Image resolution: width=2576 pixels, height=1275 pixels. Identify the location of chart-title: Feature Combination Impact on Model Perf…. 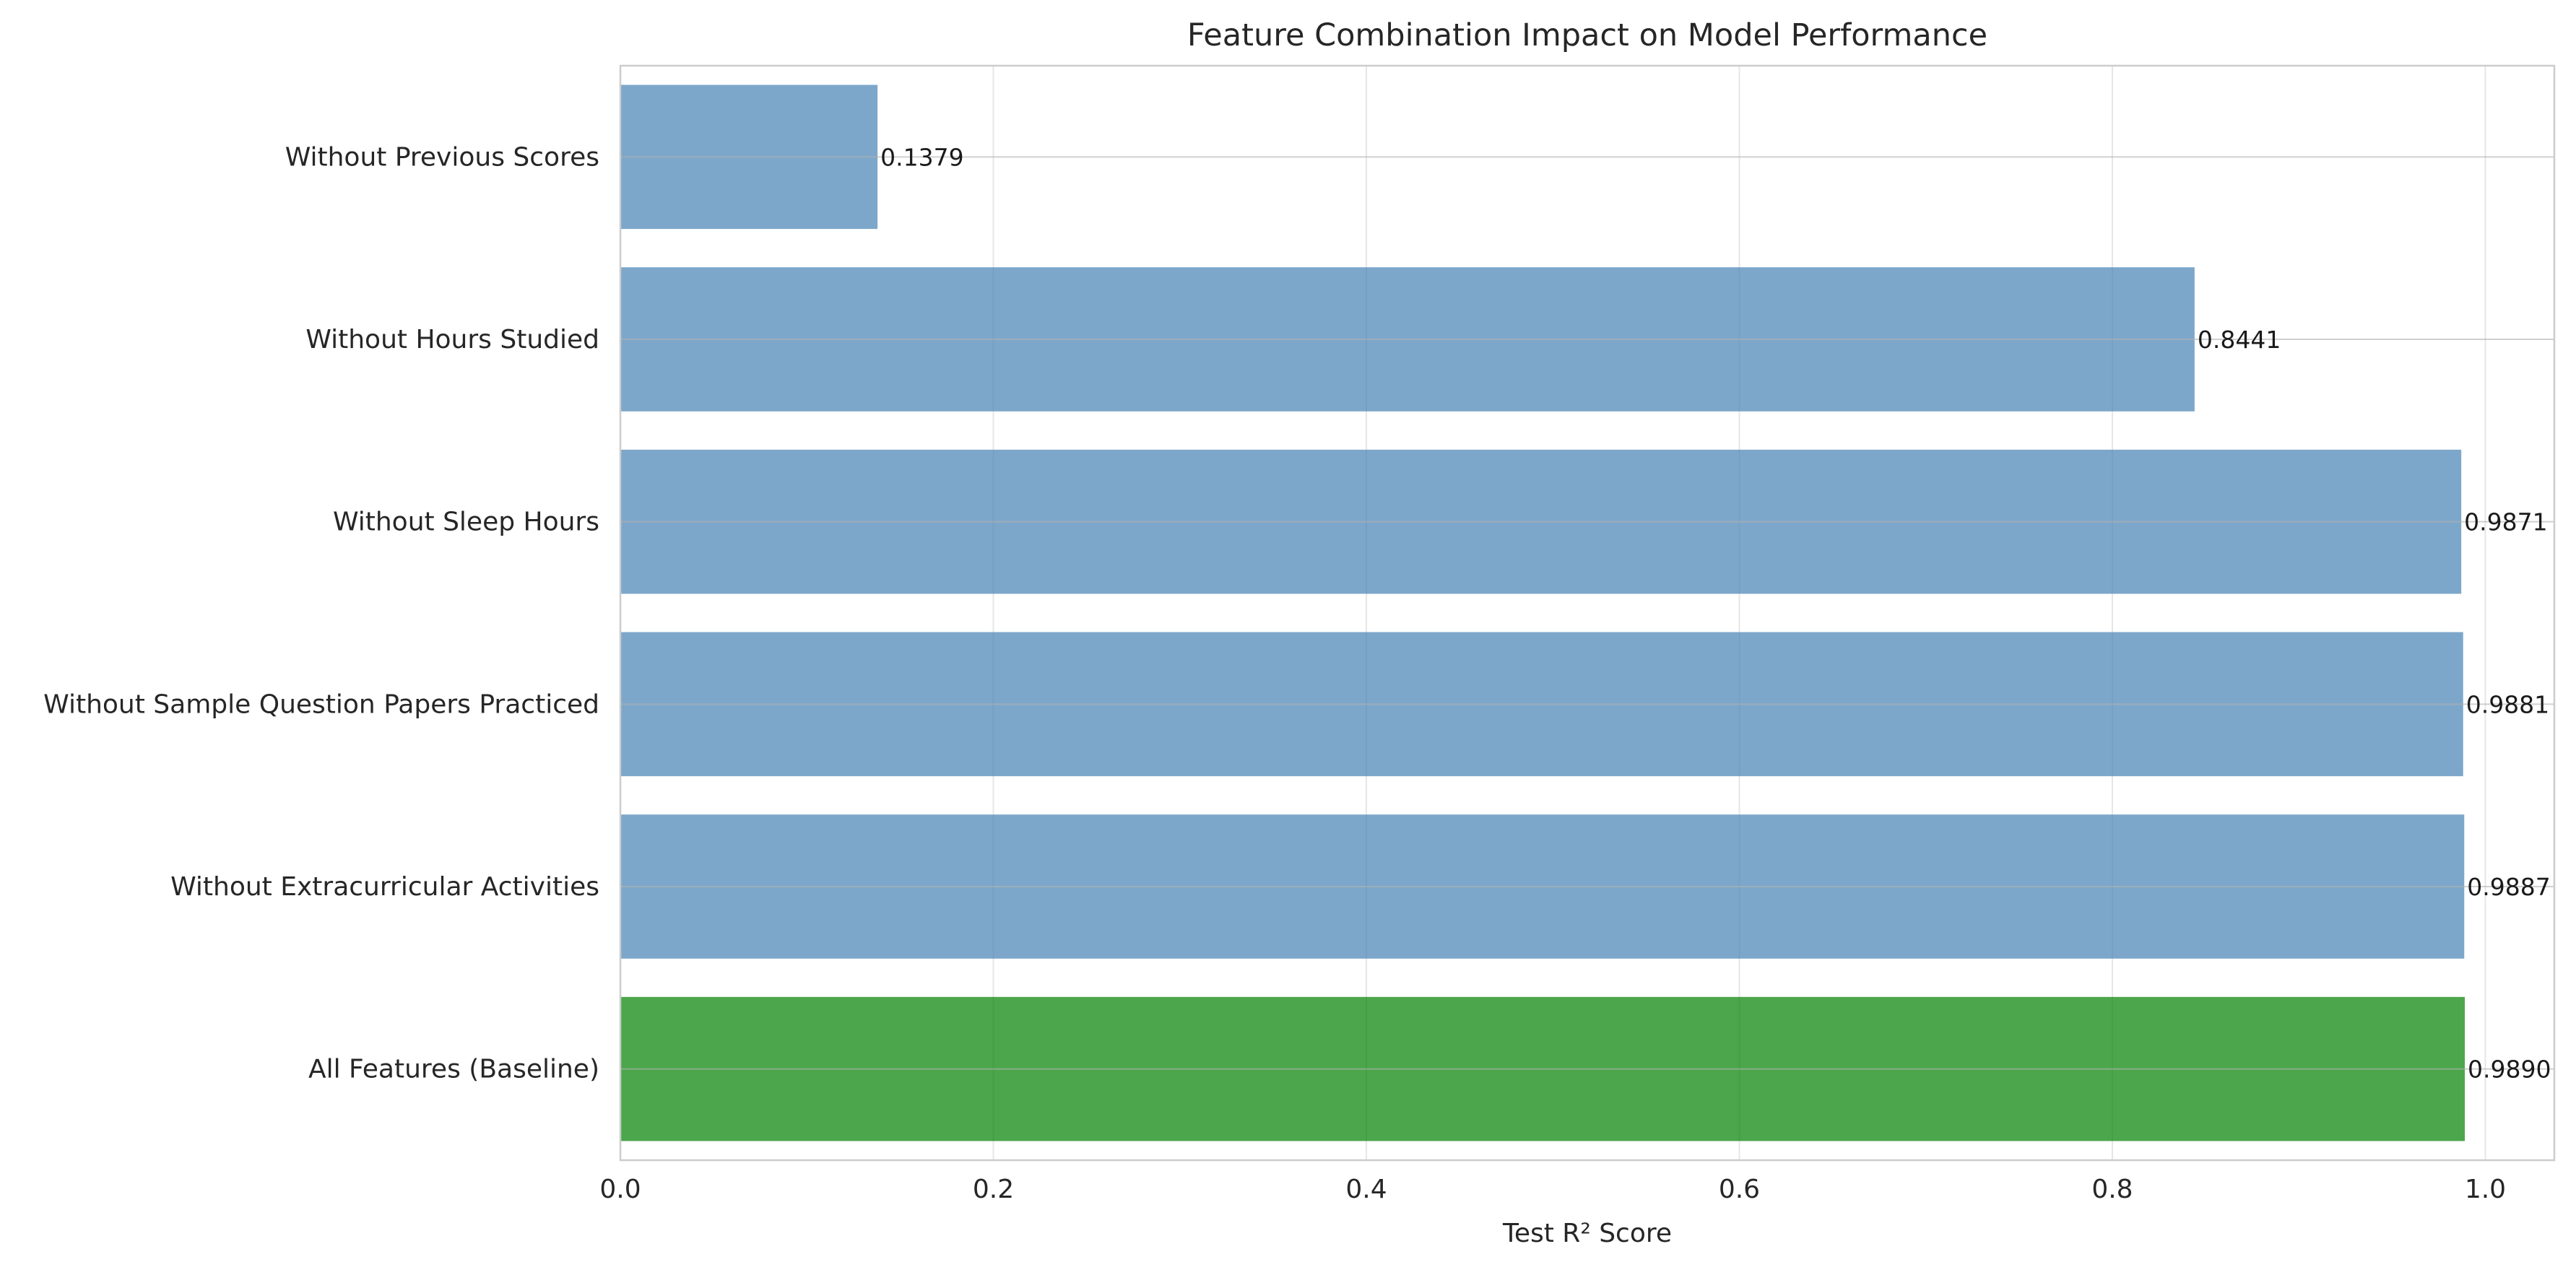
(1587, 35).